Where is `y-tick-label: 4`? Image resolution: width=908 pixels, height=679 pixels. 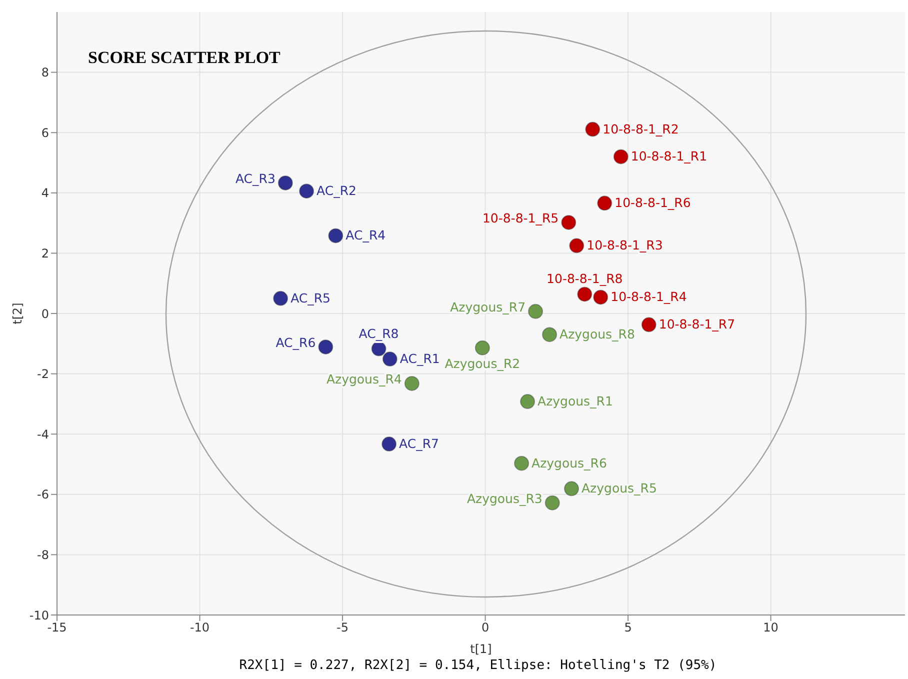
y-tick-label: 4 is located at coordinates (45, 193).